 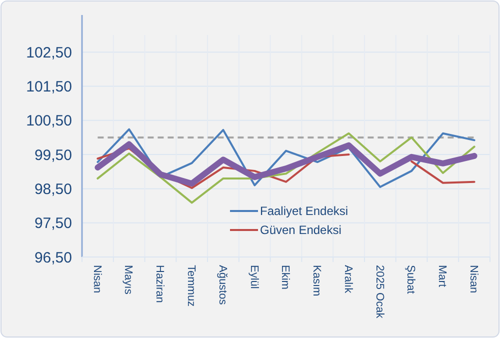 What do you see at coordinates (49, 87) in the screenshot?
I see `y-tick-label: 101,50` at bounding box center [49, 87].